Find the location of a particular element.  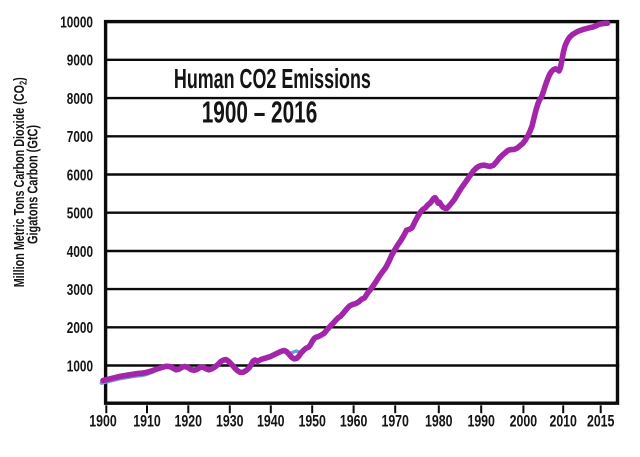

svg-text: 4000 is located at coordinates (80, 252).